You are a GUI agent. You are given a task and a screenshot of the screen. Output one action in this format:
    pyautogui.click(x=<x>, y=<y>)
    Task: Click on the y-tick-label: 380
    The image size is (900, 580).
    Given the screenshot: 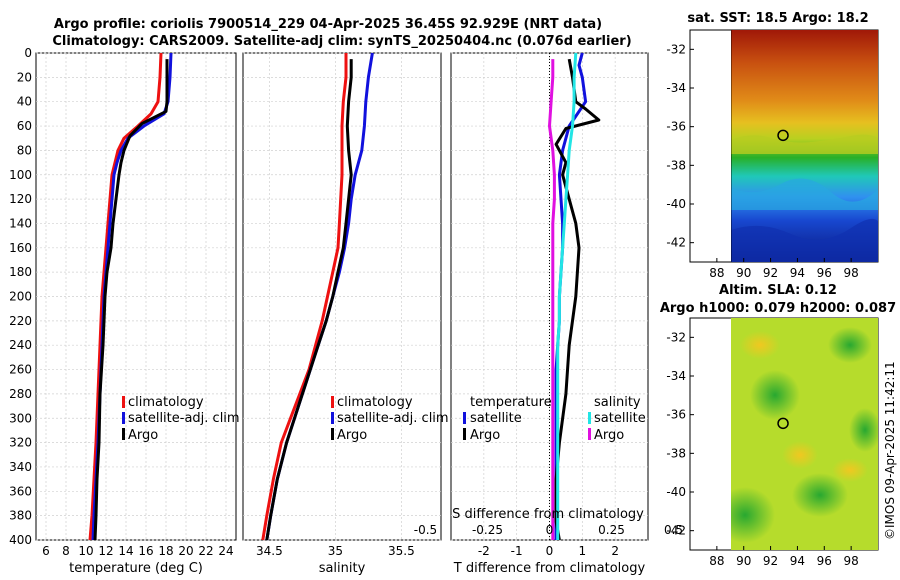 What is the action you would take?
    pyautogui.click(x=20, y=516)
    